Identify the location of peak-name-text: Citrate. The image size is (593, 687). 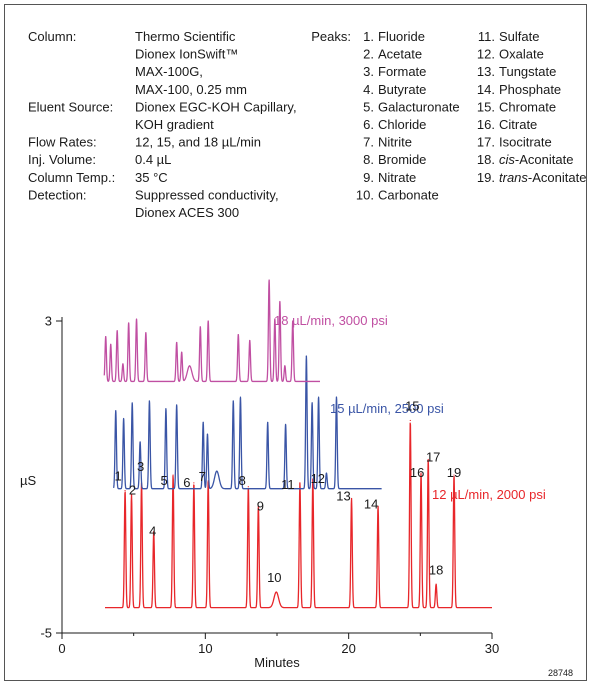
(518, 124).